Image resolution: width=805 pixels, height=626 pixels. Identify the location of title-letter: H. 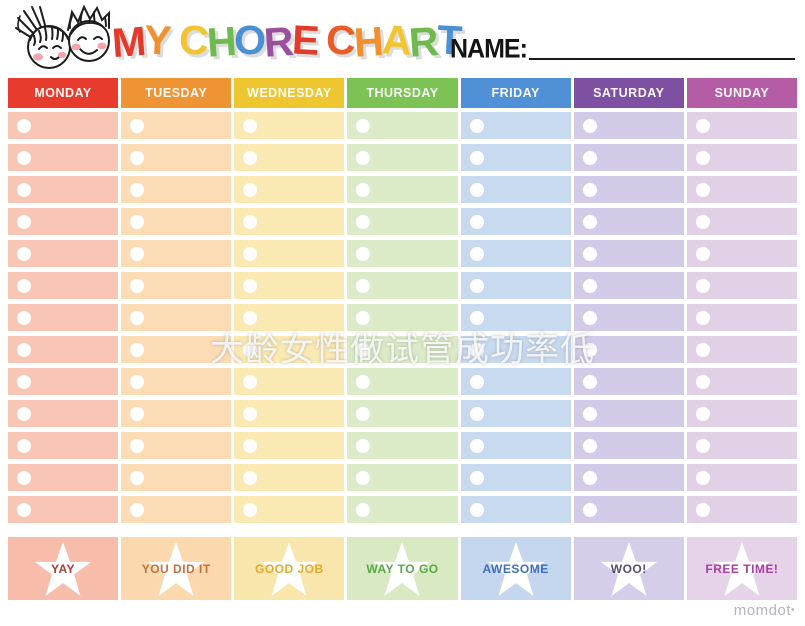
(368, 41).